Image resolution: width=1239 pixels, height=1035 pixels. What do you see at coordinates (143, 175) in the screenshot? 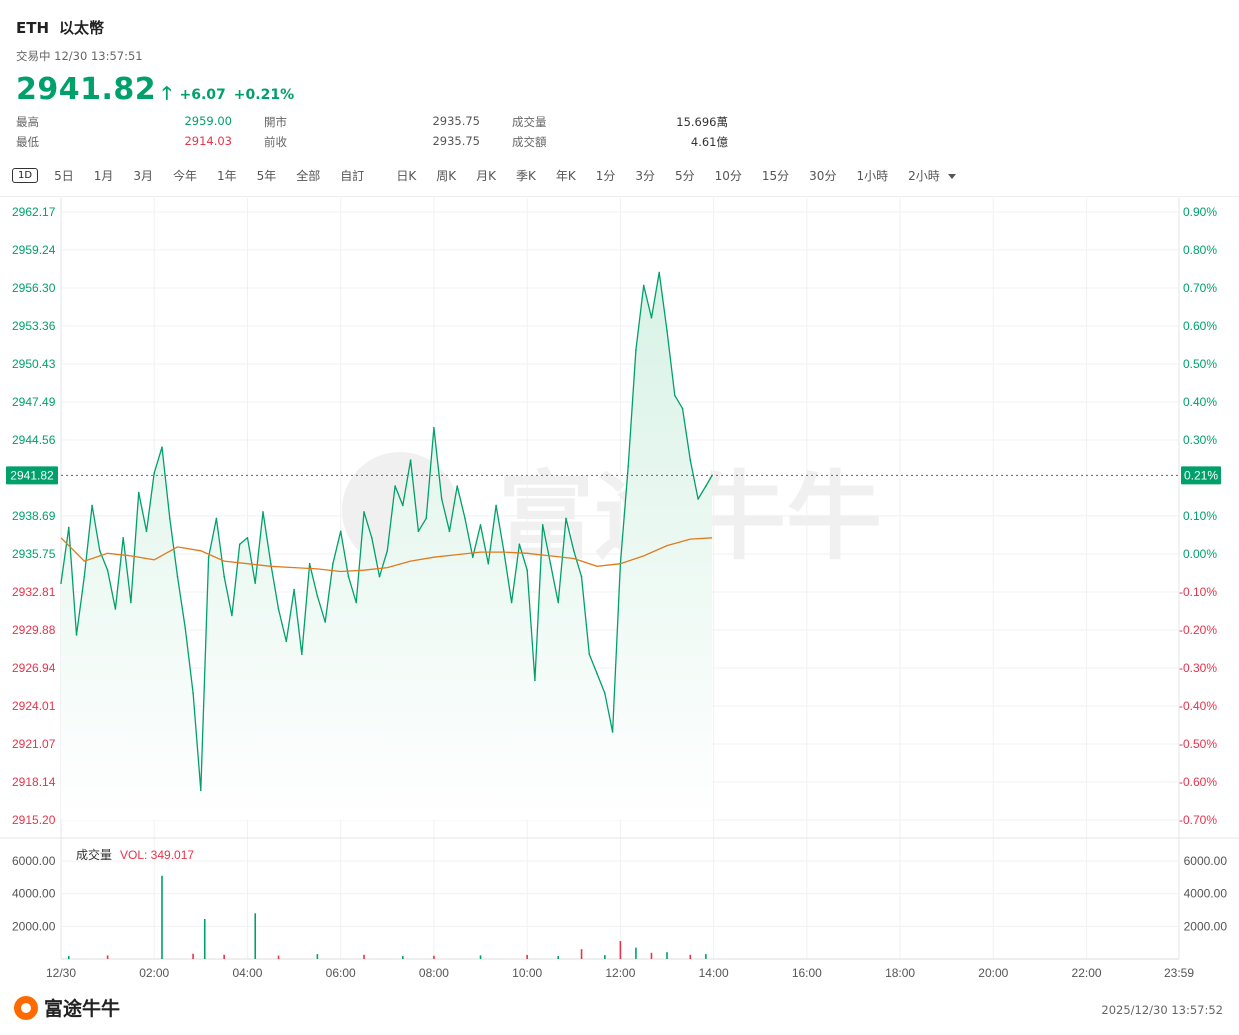
I see `tab-3m: 3月` at bounding box center [143, 175].